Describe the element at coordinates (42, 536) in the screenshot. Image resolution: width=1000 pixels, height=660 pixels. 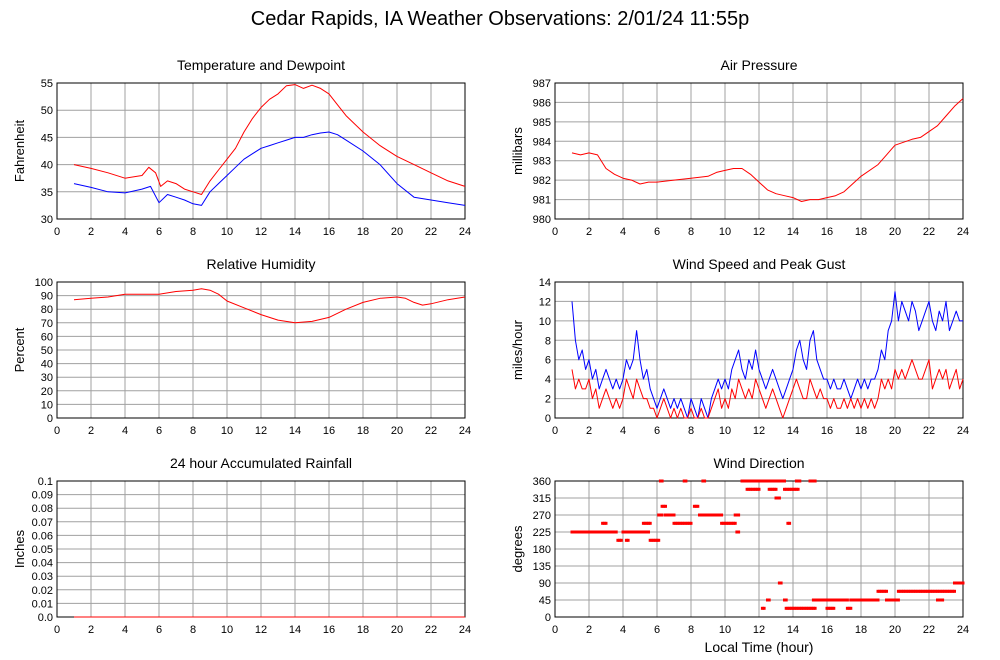
I see `y-tick-label: 0.06` at that location.